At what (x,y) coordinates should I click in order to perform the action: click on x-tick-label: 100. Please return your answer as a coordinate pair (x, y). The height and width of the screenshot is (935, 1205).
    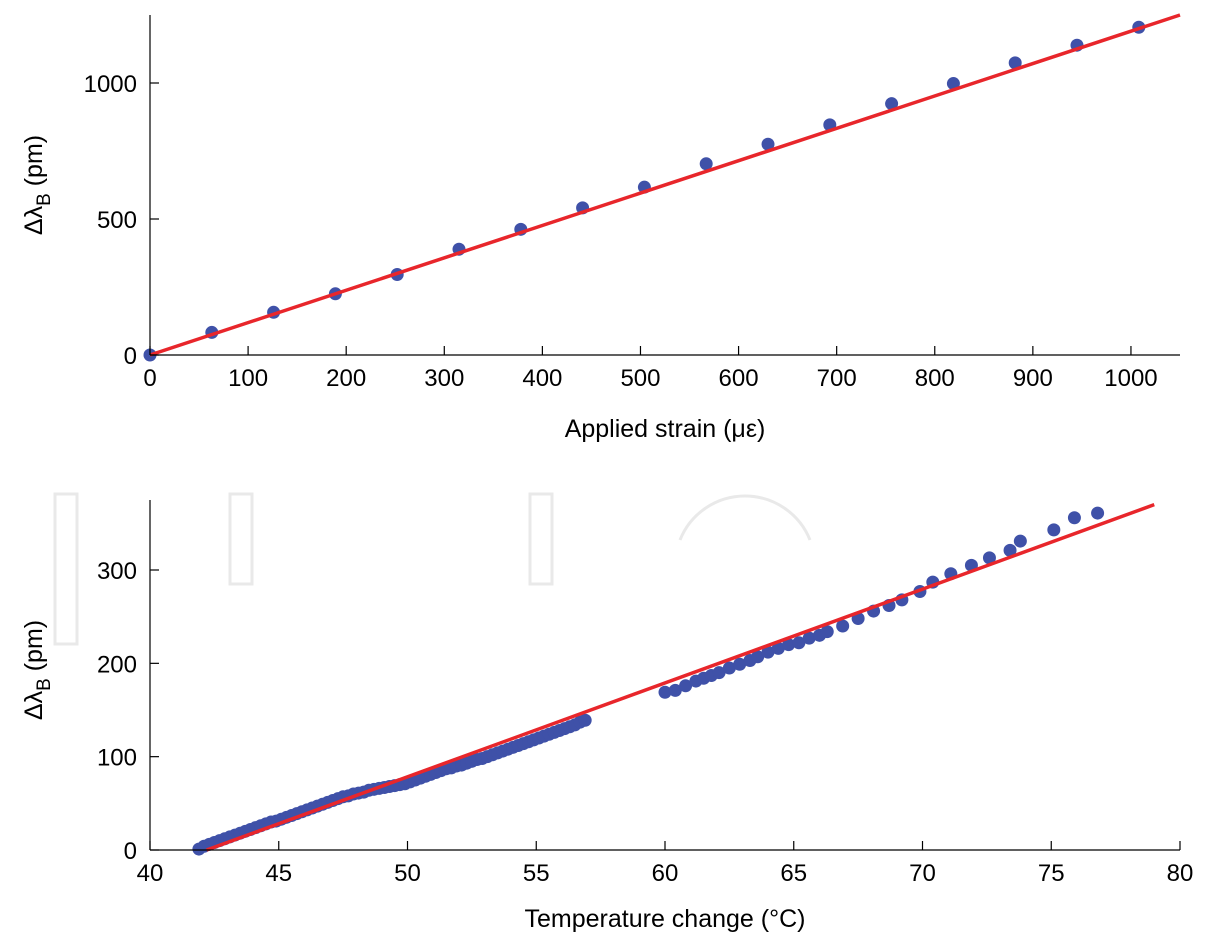
    Looking at the image, I should click on (248, 378).